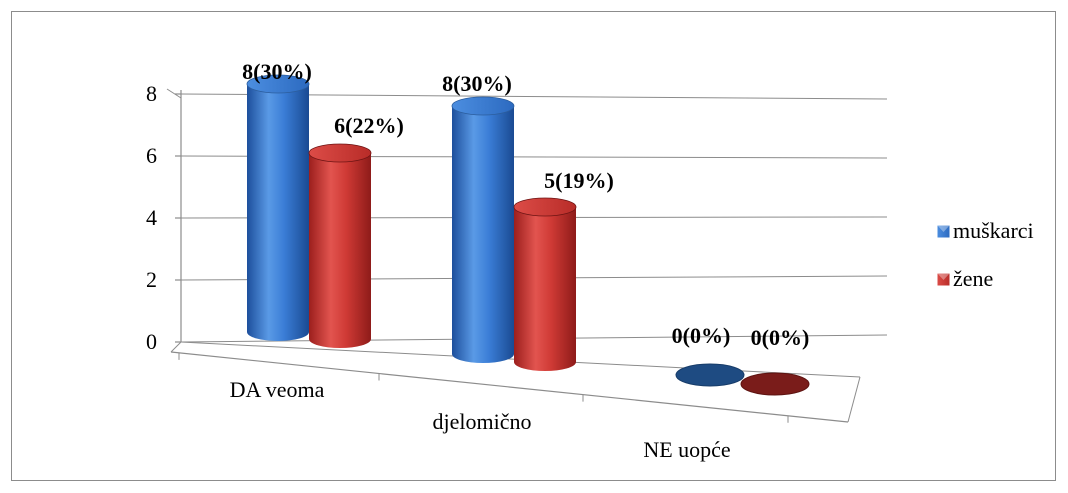  Describe the element at coordinates (579, 180) in the screenshot. I see `data-label: 5(19%)` at that location.